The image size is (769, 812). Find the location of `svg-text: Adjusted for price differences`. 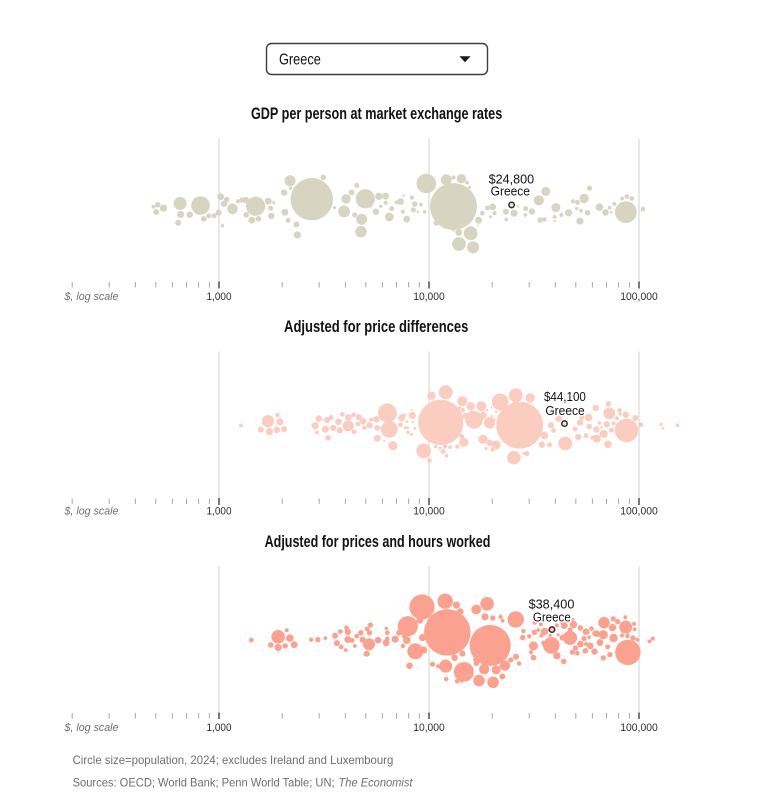

svg-text: Adjusted for price differences is located at coordinates (376, 327).